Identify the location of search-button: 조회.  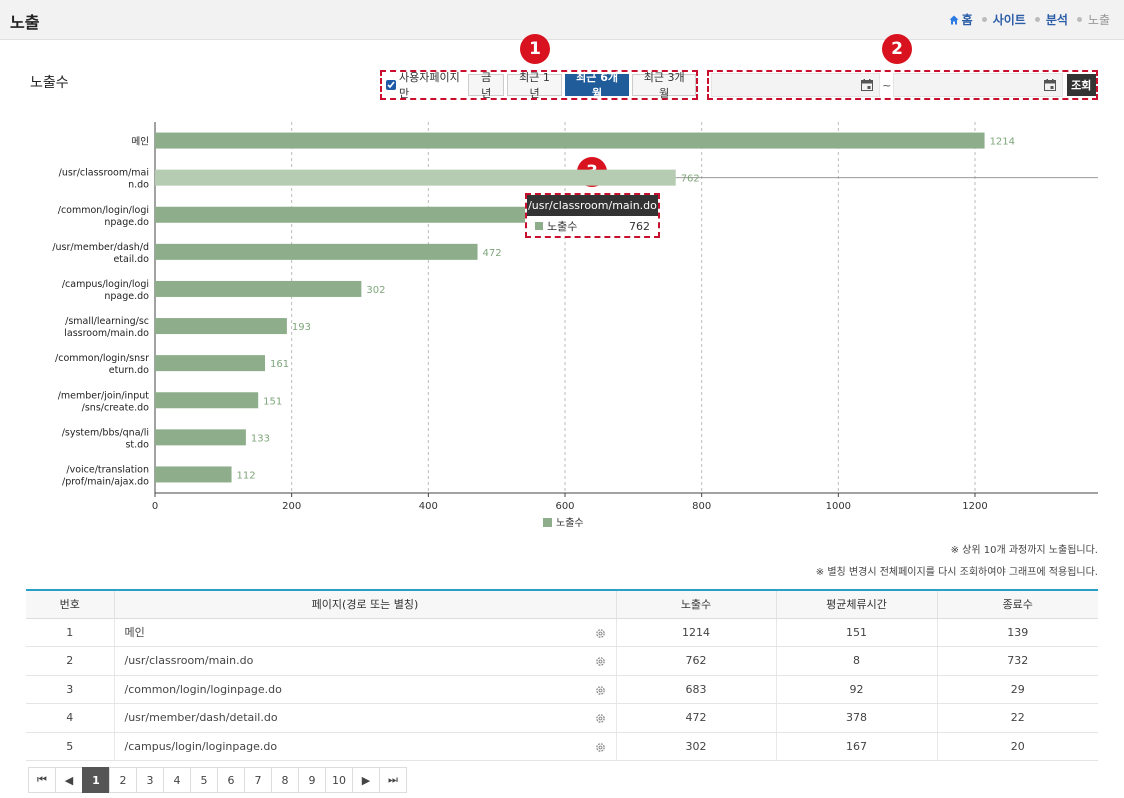
(1081, 85).